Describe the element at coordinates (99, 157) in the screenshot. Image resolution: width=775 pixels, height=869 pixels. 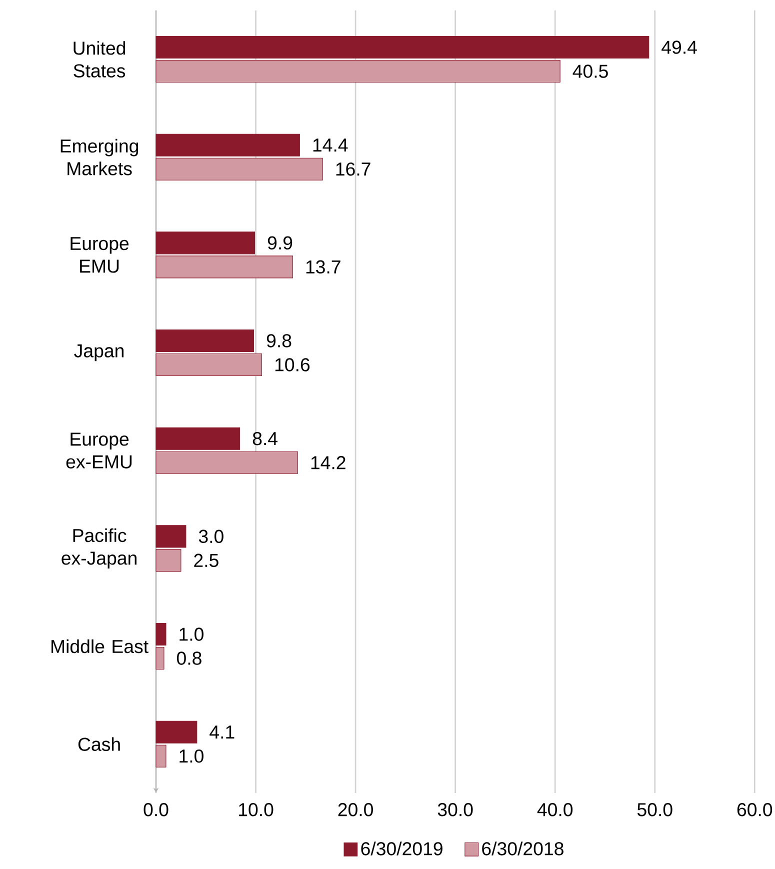
I see `y-tick-label: Emerging Markets` at that location.